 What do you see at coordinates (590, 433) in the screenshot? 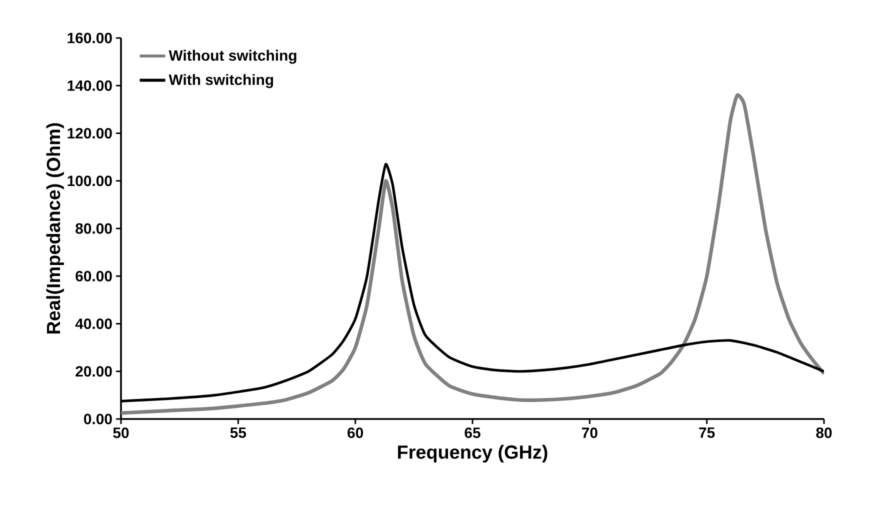
I see `x-tick-label: 70` at bounding box center [590, 433].